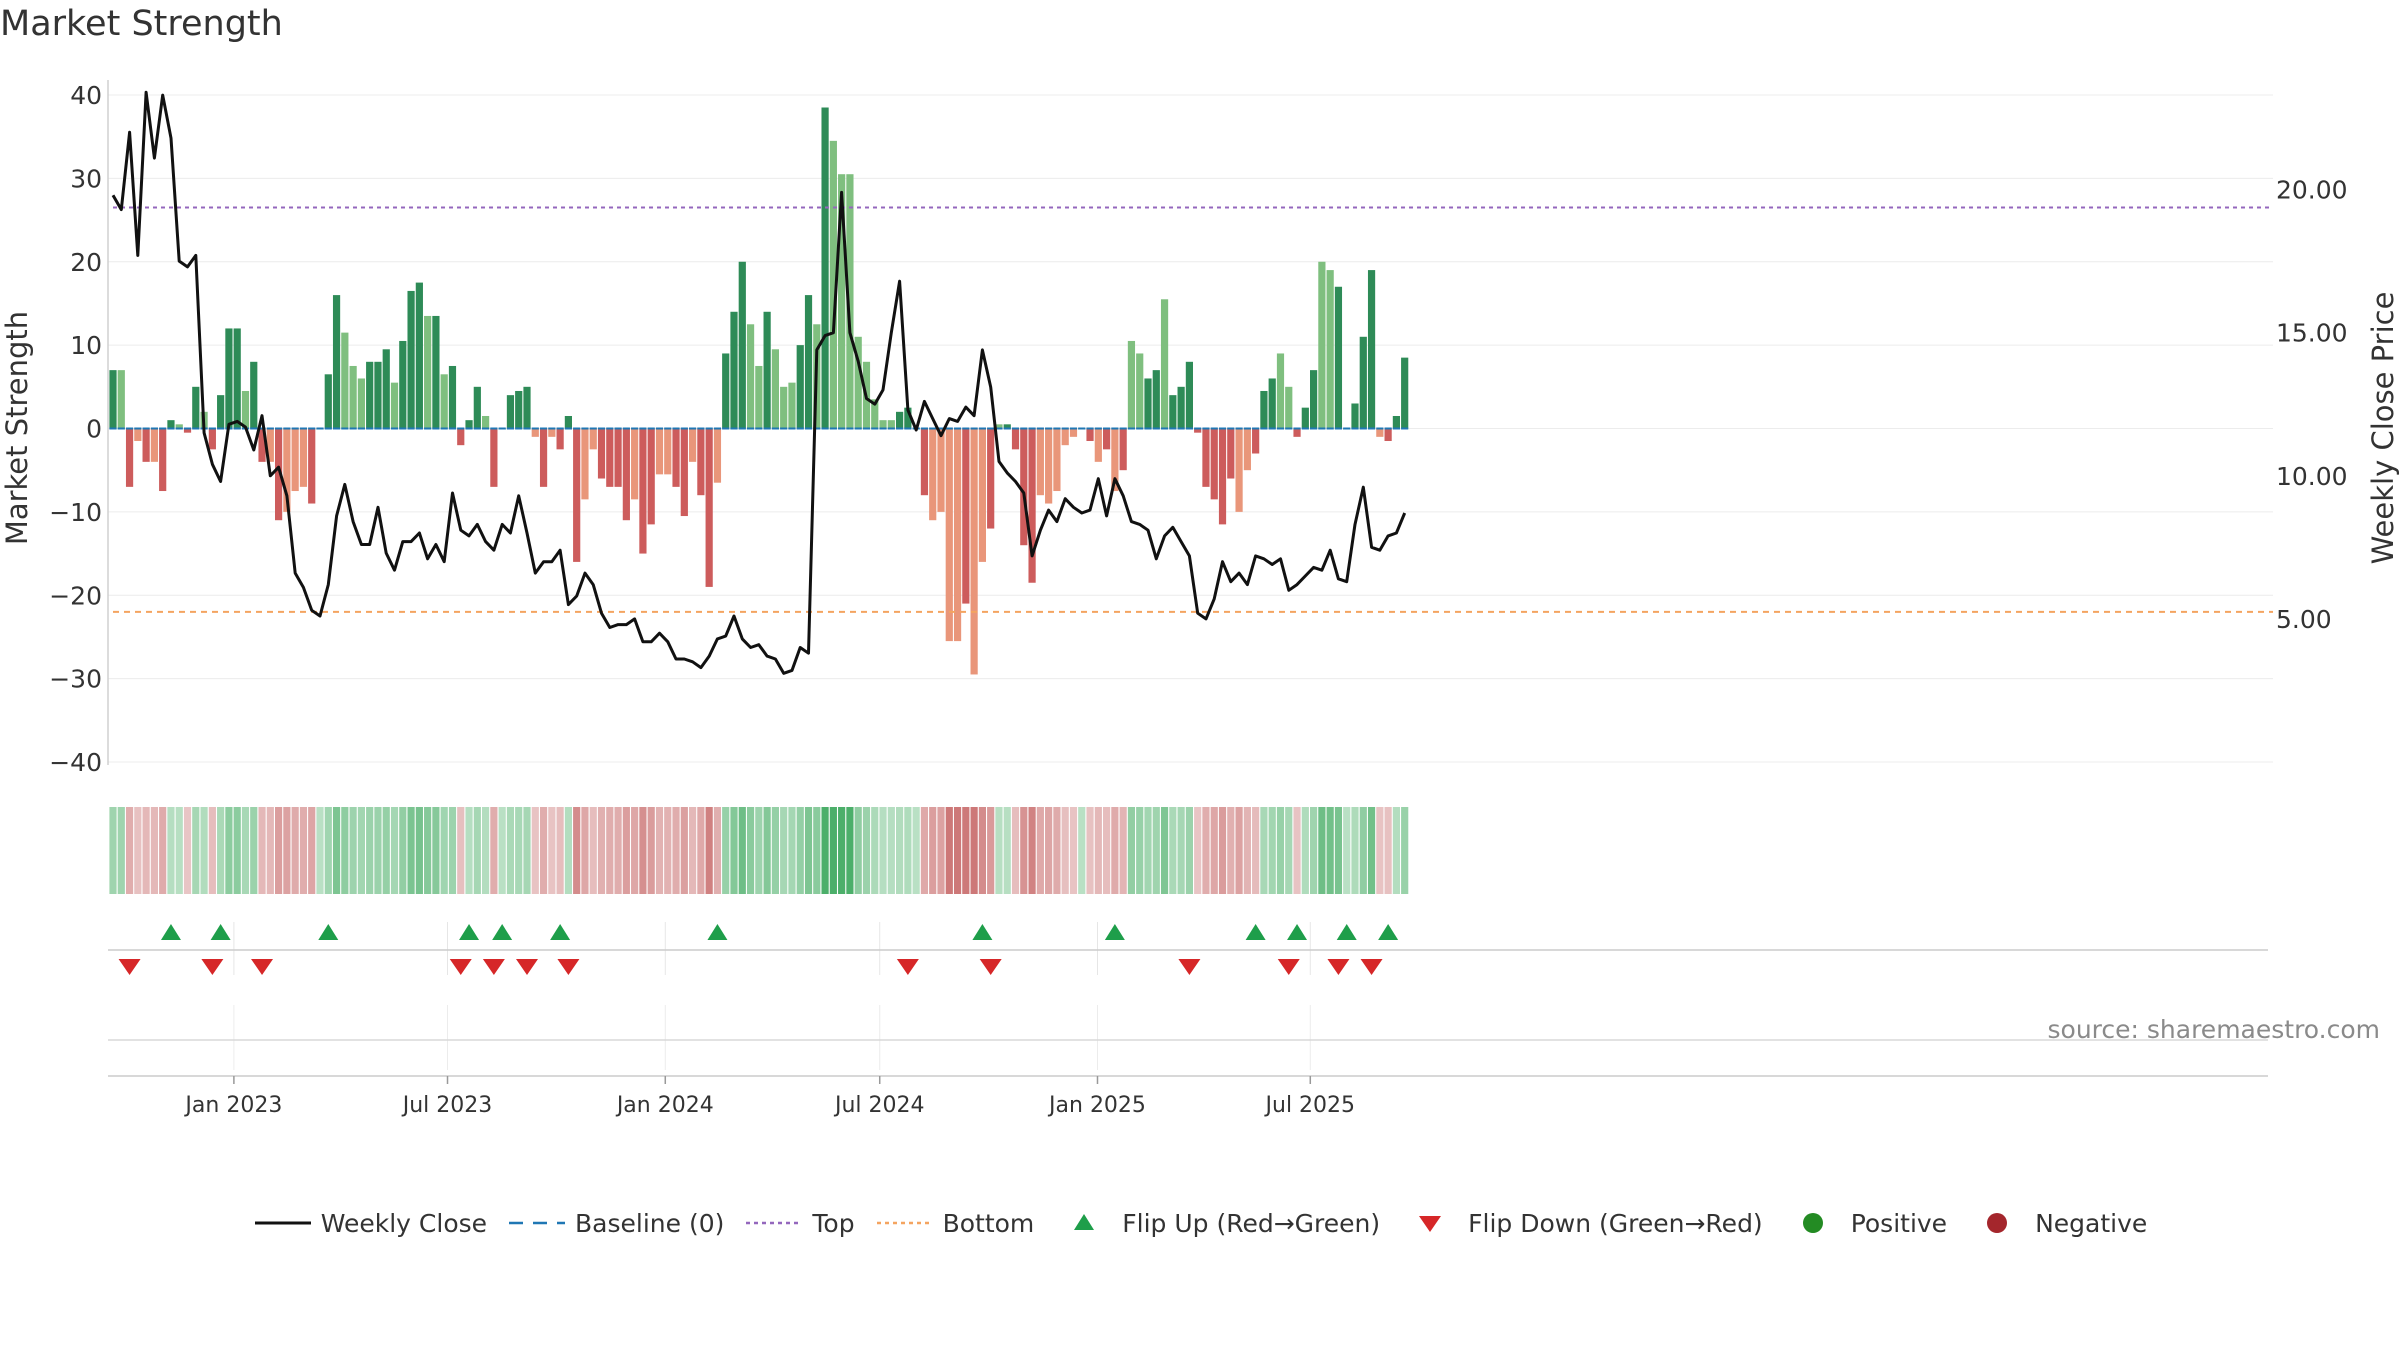 This screenshot has height=1350, width=2400. I want to click on legend-label: Top, so click(833, 1223).